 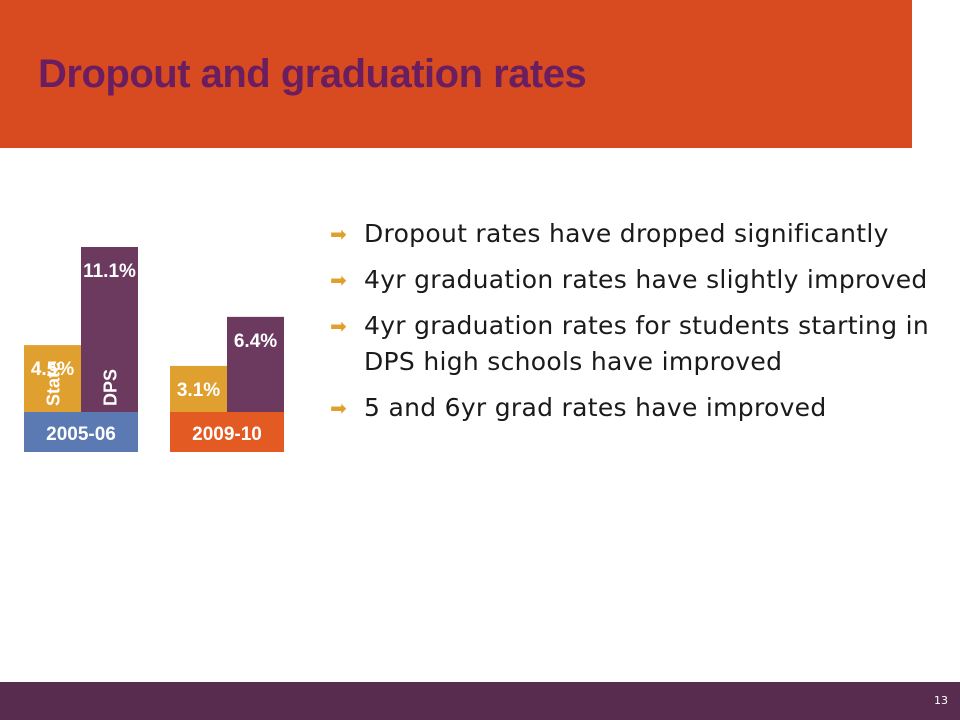 I want to click on bullet-item-5-6yr: ➡ 5 and 6yr grad rates have improved, so click(x=635, y=408).